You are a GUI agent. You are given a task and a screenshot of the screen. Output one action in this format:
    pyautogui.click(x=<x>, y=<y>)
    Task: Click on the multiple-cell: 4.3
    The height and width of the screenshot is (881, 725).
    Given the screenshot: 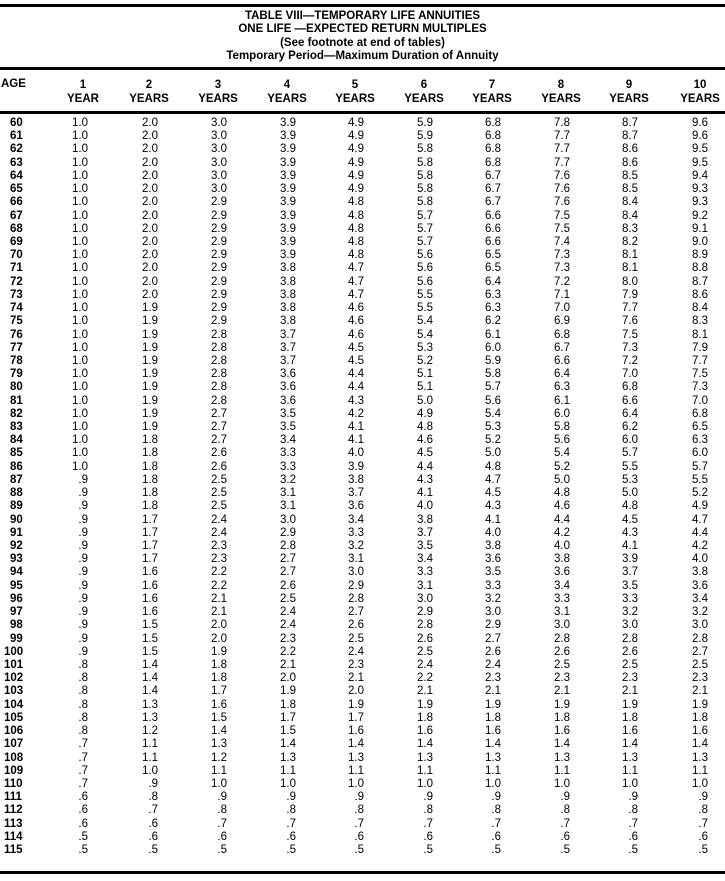 What is the action you would take?
    pyautogui.click(x=425, y=479)
    